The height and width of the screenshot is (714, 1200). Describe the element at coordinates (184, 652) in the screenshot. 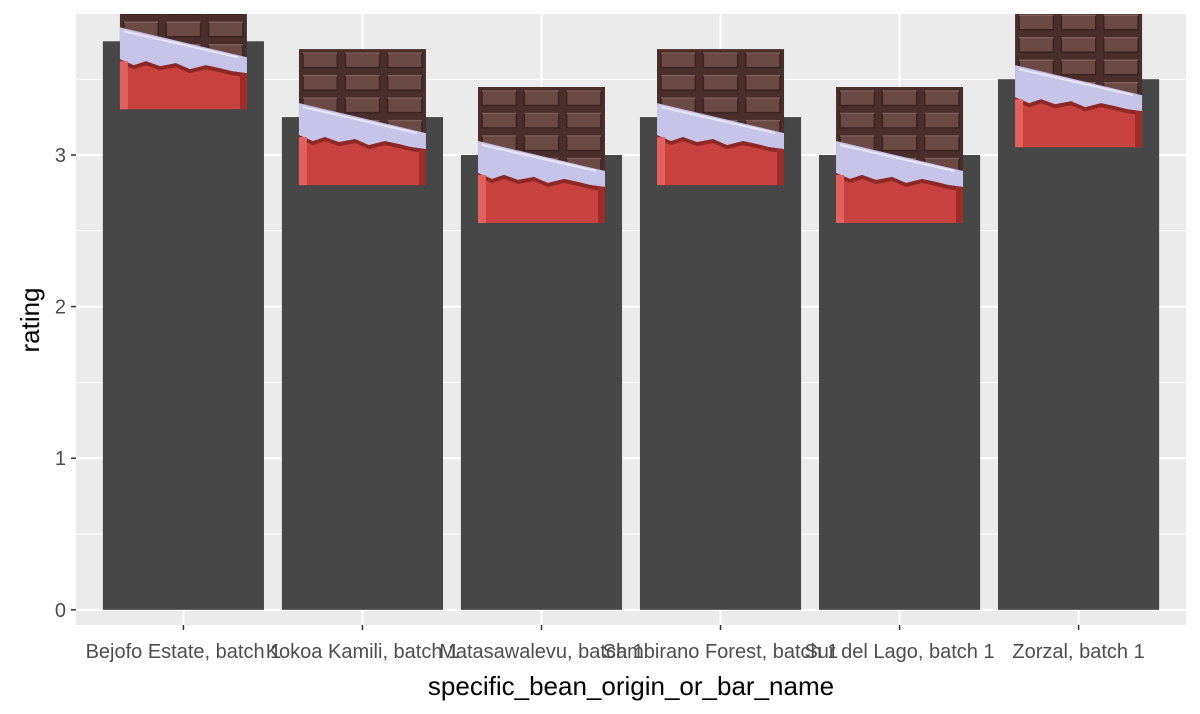

I see `x-tick-label: Bejofo Estate, batch 1` at that location.